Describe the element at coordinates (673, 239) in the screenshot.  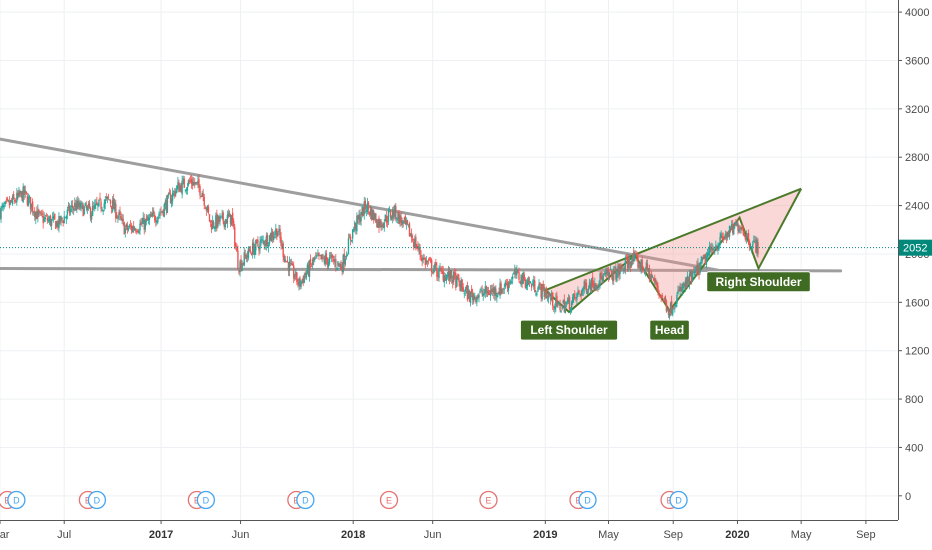
I see `pattern-neckline` at that location.